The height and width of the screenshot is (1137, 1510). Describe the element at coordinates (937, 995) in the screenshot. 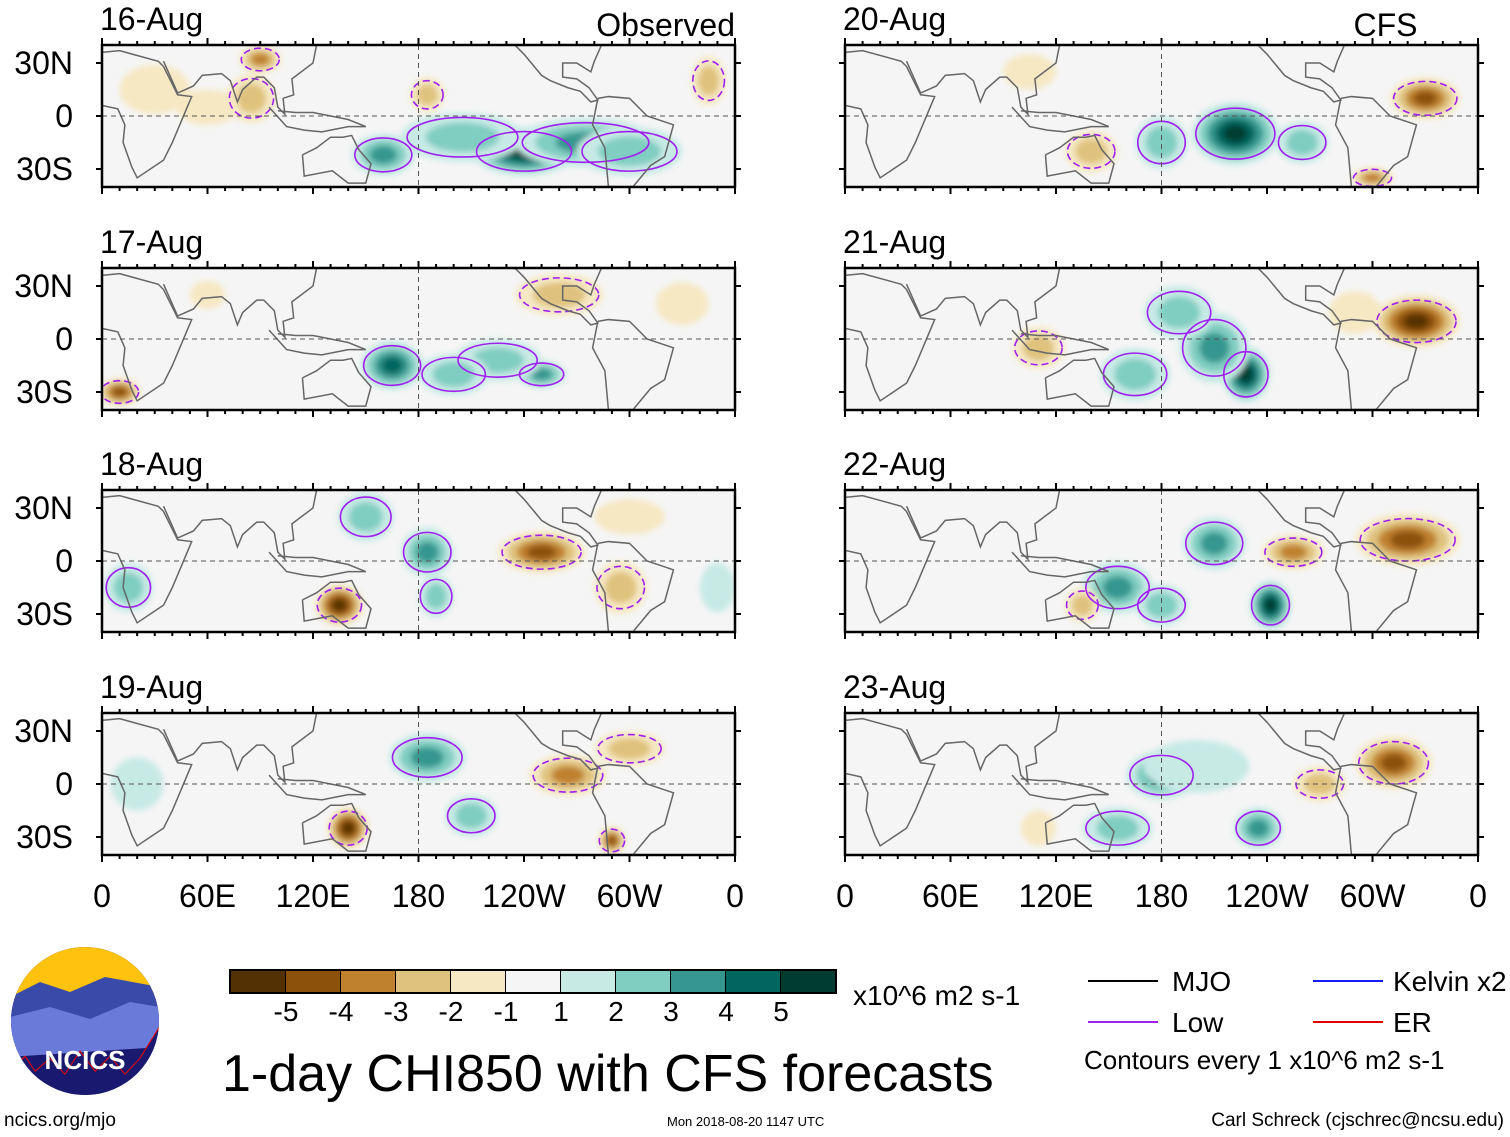

I see `colorbar-units: x10^6 m2 s-1` at that location.